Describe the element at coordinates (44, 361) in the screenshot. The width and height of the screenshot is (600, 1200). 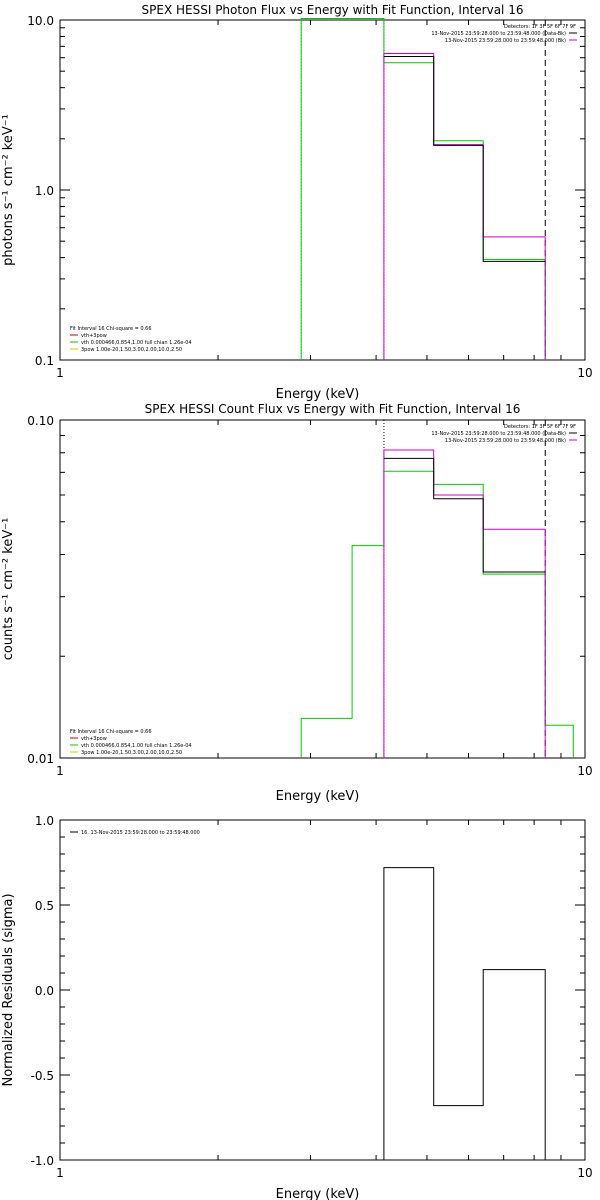
I see `y-tick-label: 0.1` at that location.